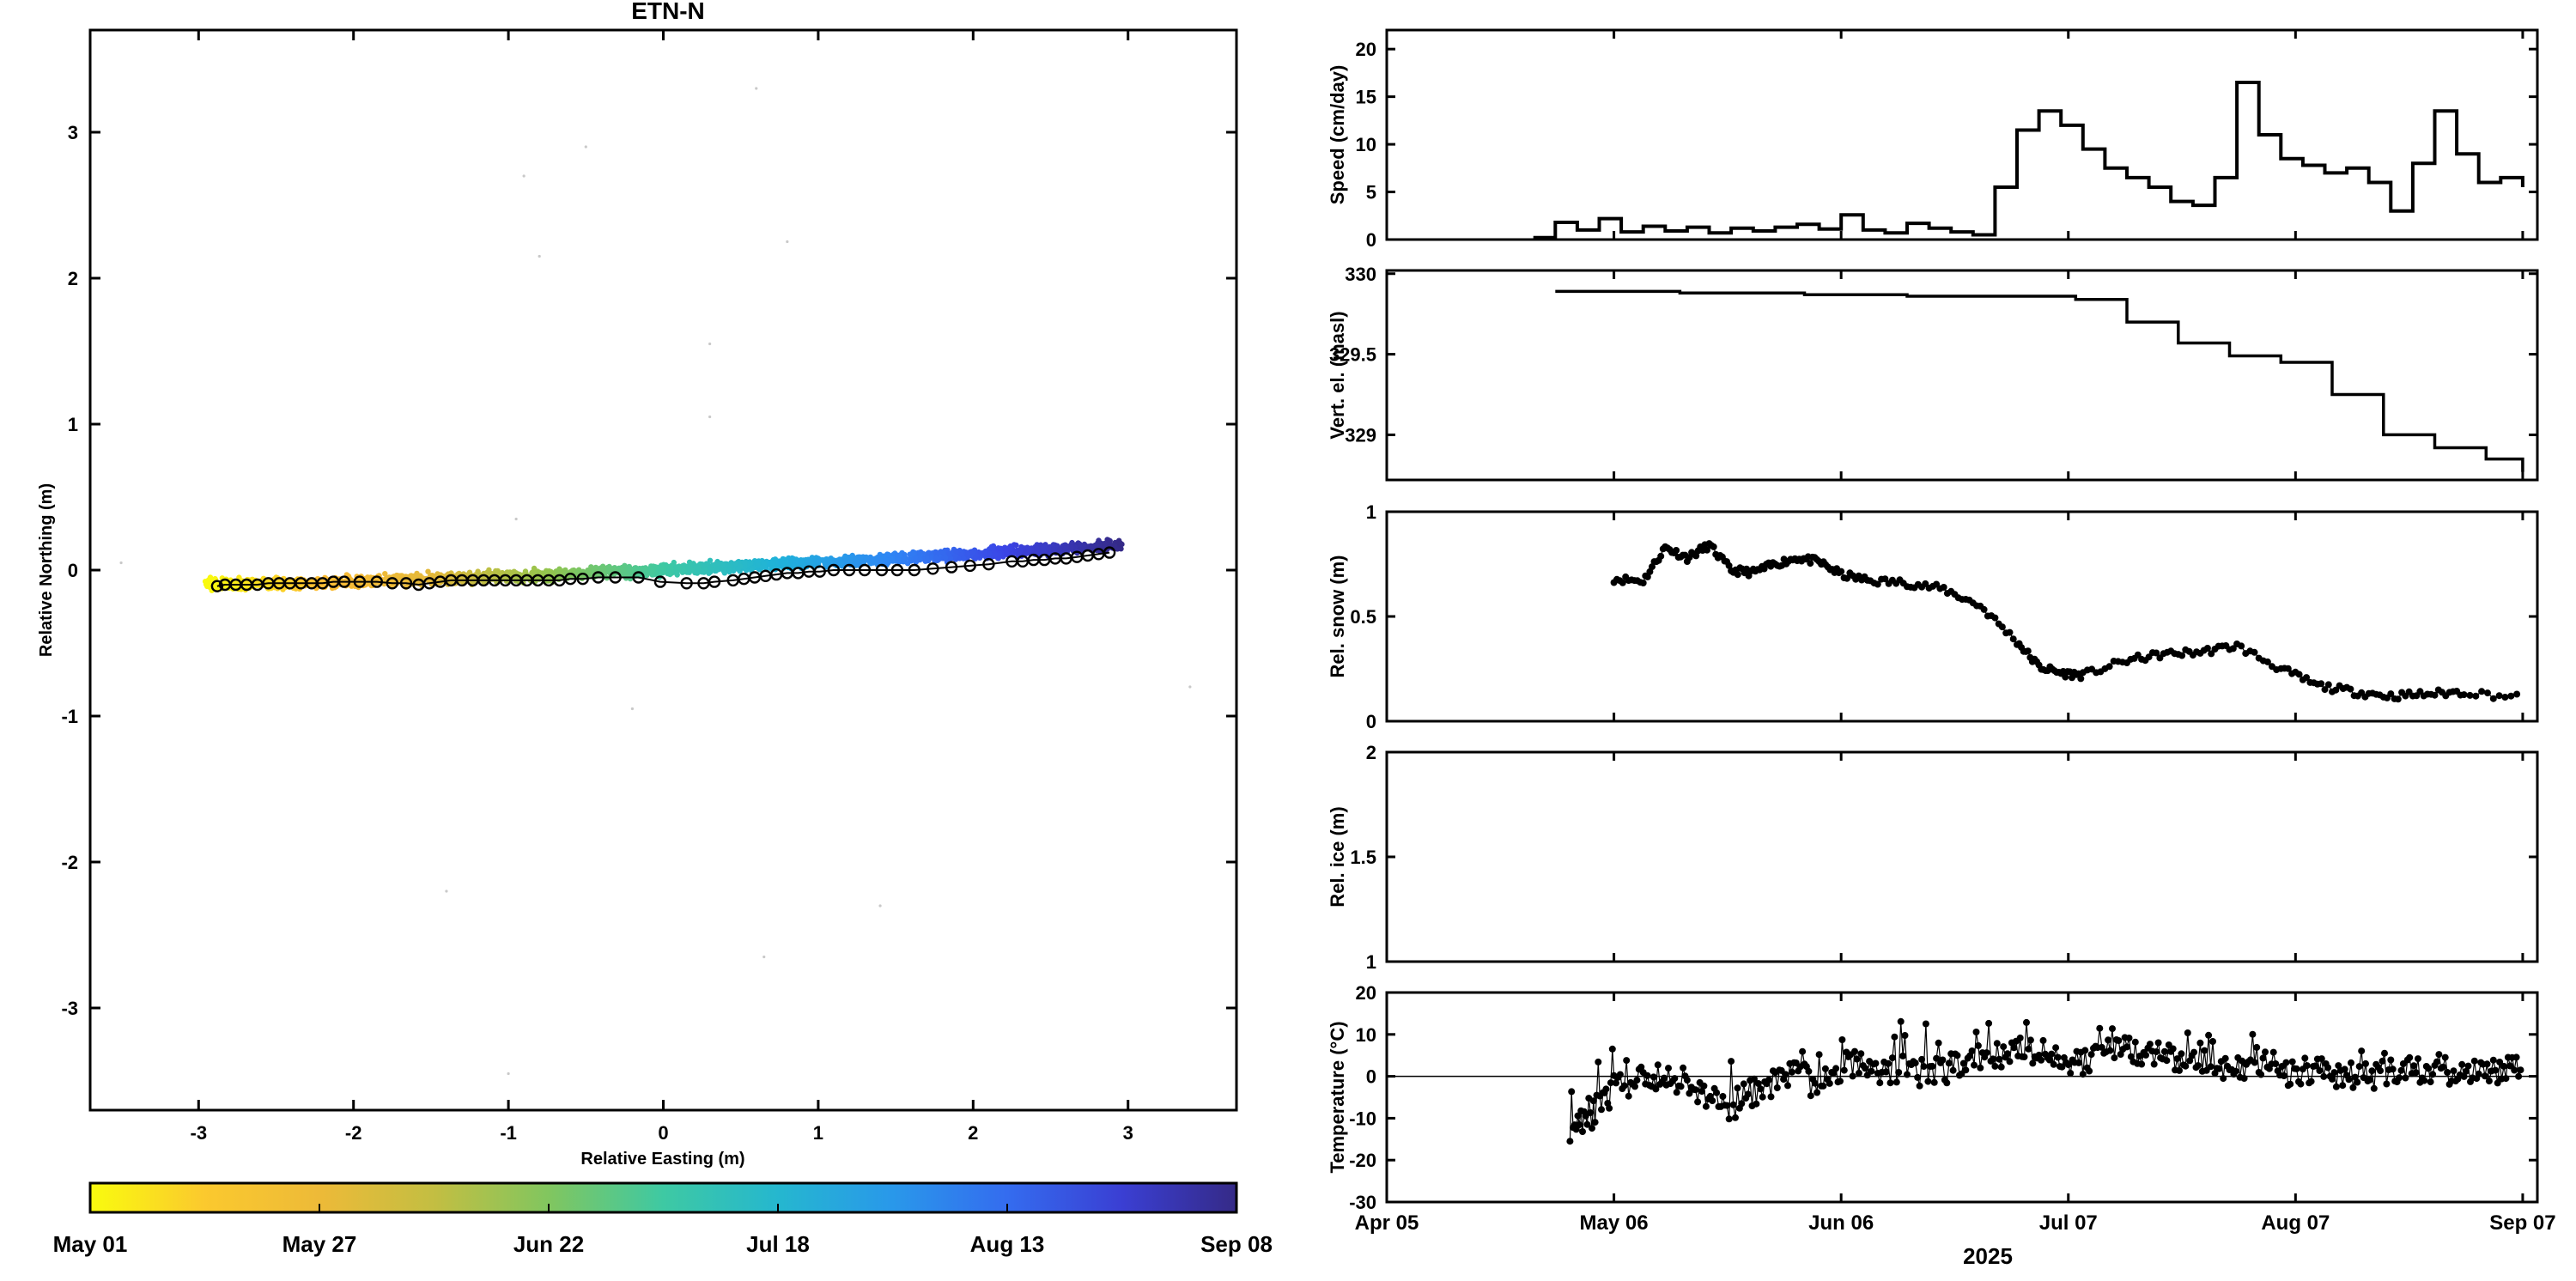 The image size is (2576, 1281). I want to click on panel-ice: 1 1.5 2 Rel. ice (m), so click(1933, 857).